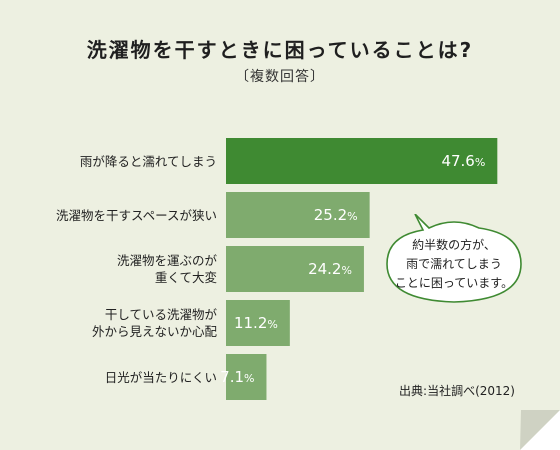 This screenshot has height=450, width=560. I want to click on category-label-1: 洗濯物を干すスペースが狭い, so click(117, 215).